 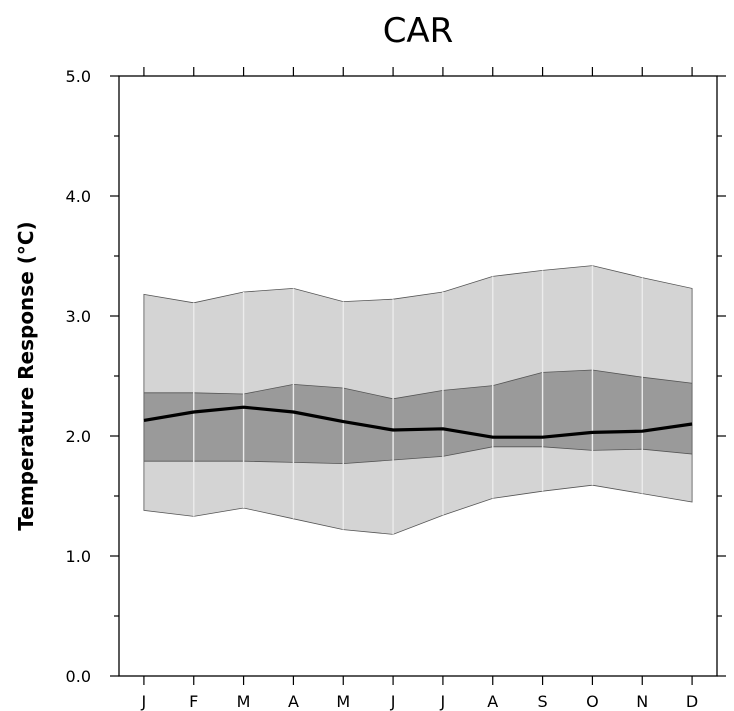 I want to click on y-tick-label: 5.0, so click(x=78, y=76).